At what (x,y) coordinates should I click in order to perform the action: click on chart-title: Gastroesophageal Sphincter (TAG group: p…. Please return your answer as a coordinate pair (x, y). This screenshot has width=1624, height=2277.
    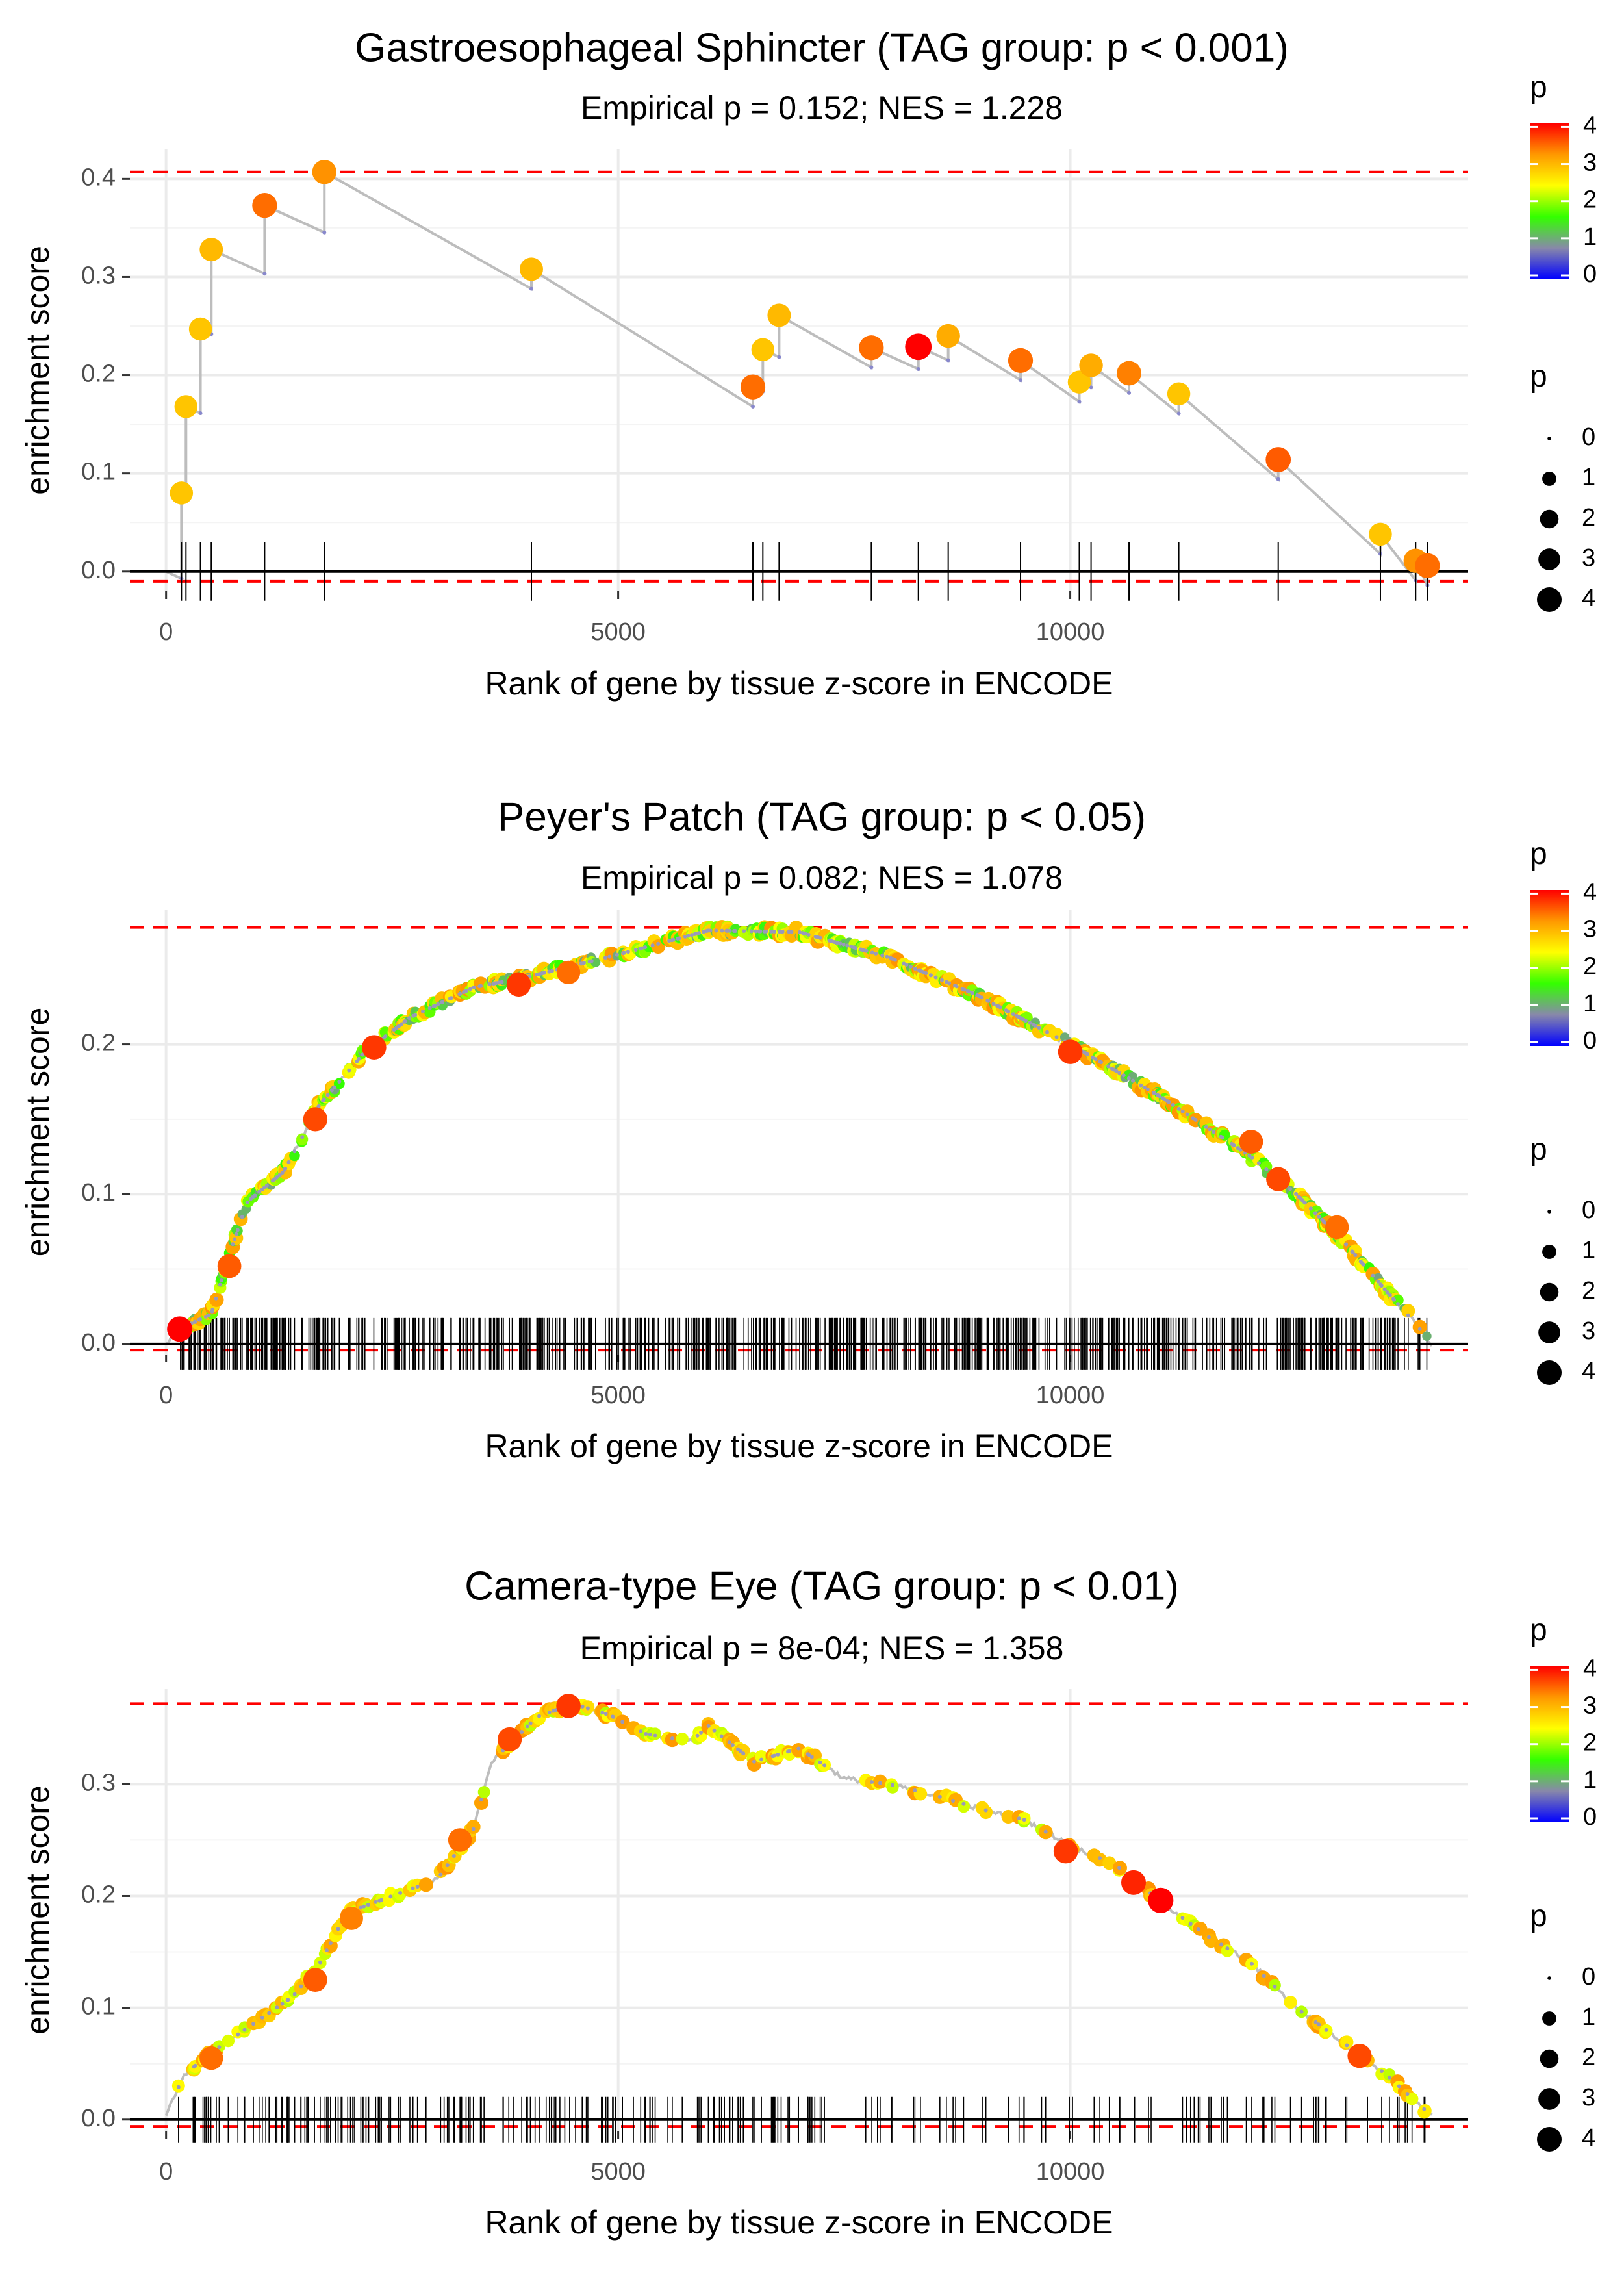
    Looking at the image, I should click on (822, 47).